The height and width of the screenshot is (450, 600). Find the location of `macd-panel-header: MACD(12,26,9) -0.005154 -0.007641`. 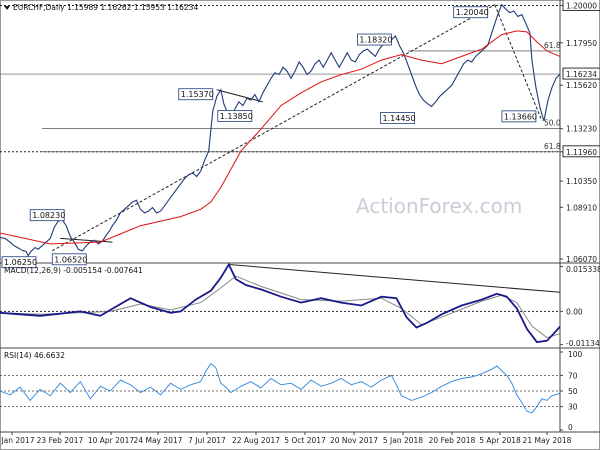

macd-panel-header: MACD(12,26,9) -0.005154 -0.007641 is located at coordinates (73, 270).